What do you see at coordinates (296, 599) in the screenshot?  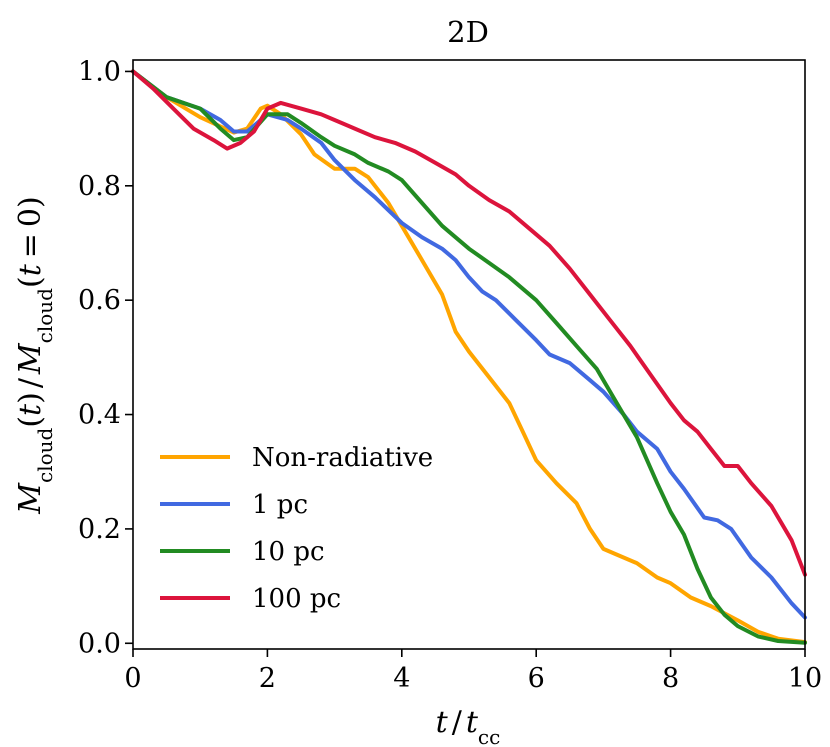 I see `legend-label-4: 100 pc` at bounding box center [296, 599].